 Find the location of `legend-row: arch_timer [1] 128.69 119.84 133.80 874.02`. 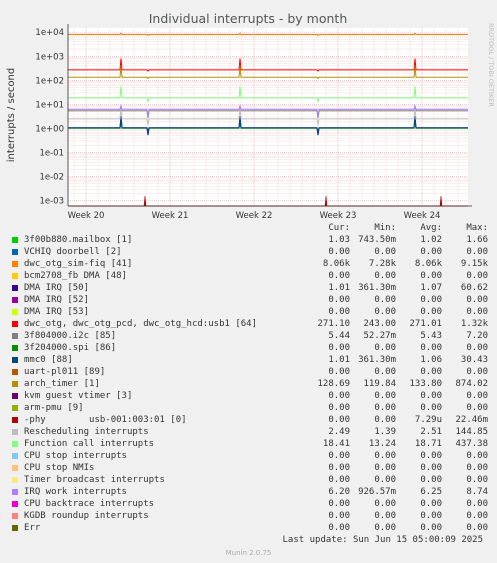

legend-row: arch_timer [1] 128.69 119.84 133.80 874.02 is located at coordinates (250, 384).